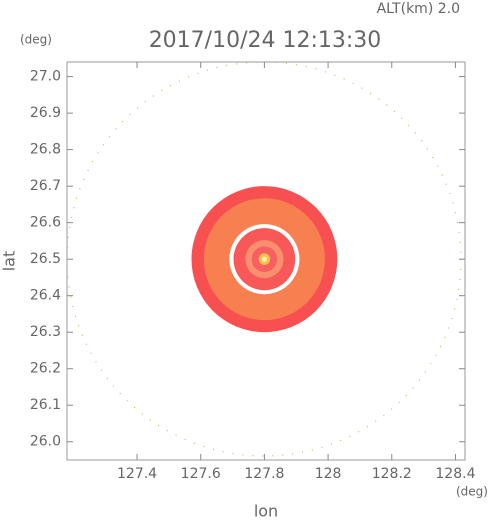  Describe the element at coordinates (472, 492) in the screenshot. I see `x-unit: (deg)` at that location.